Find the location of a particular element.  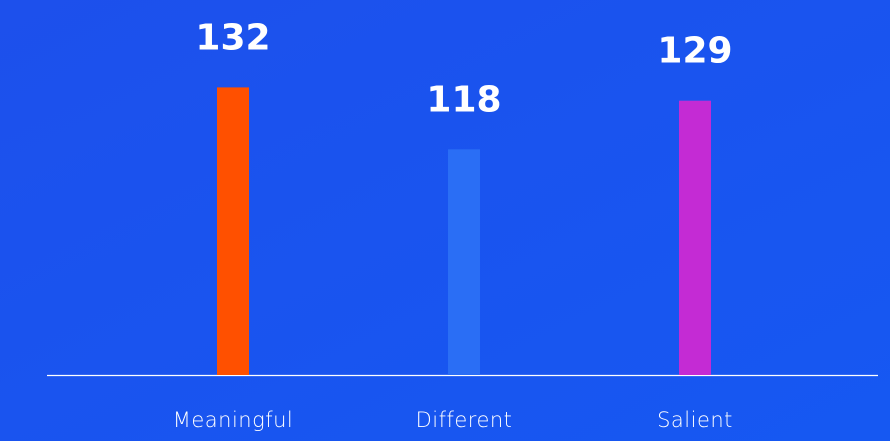

x-tick-label: Salient is located at coordinates (695, 420).